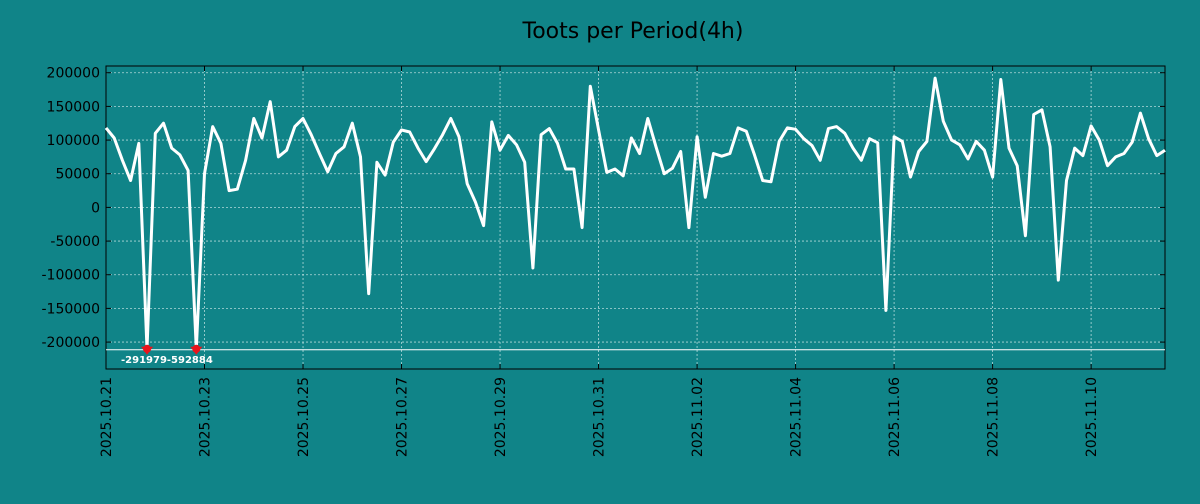 The width and height of the screenshot is (1200, 504). What do you see at coordinates (633, 31) in the screenshot?
I see `chart-title: Toots per Period(4h)` at bounding box center [633, 31].